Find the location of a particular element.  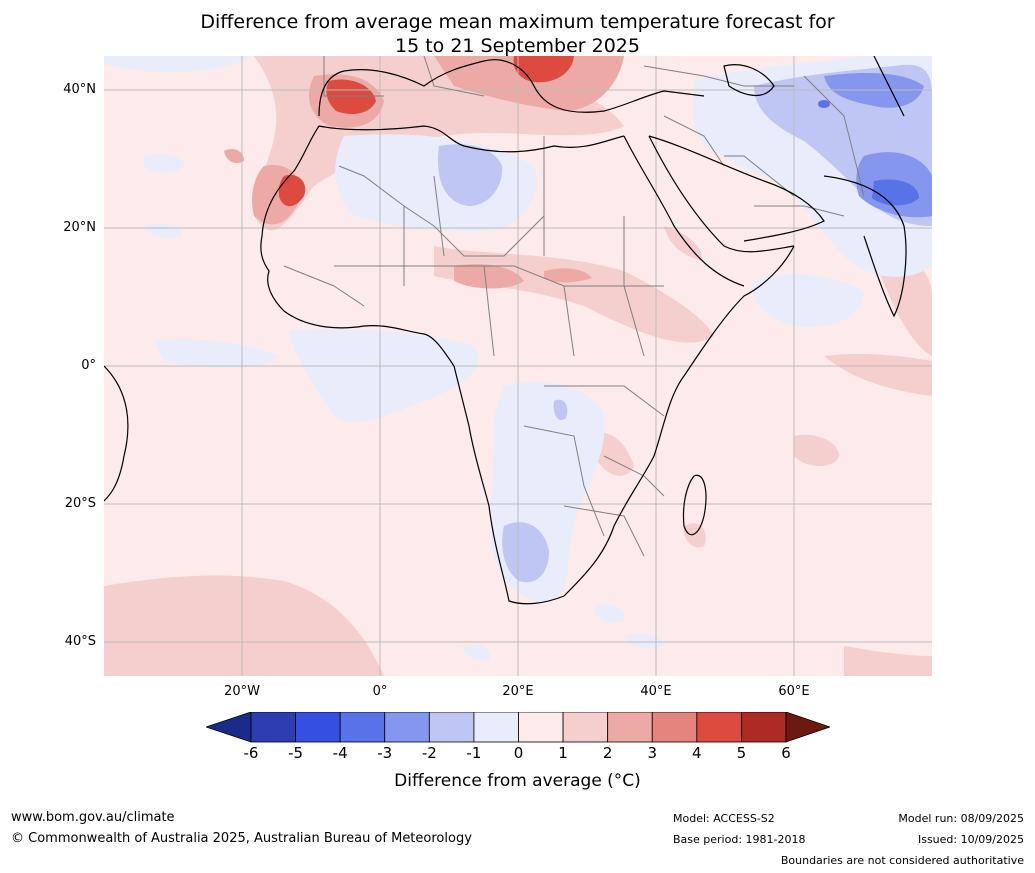

colorbar-tick-label: -1 is located at coordinates (474, 753).